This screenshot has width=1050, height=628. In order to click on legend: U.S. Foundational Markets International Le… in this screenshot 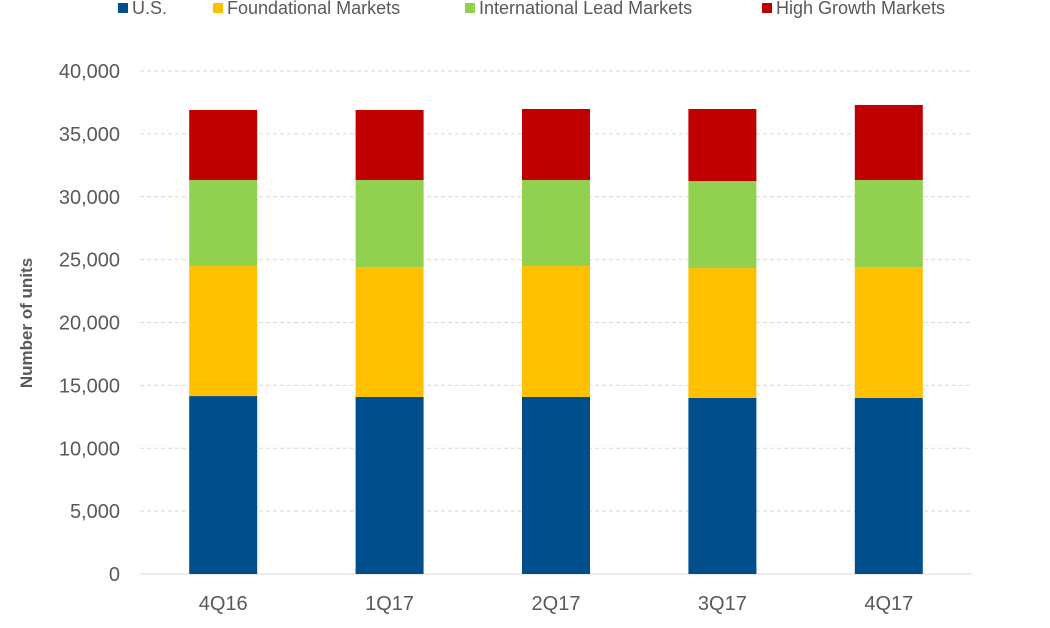, I will do `click(531, 9)`.